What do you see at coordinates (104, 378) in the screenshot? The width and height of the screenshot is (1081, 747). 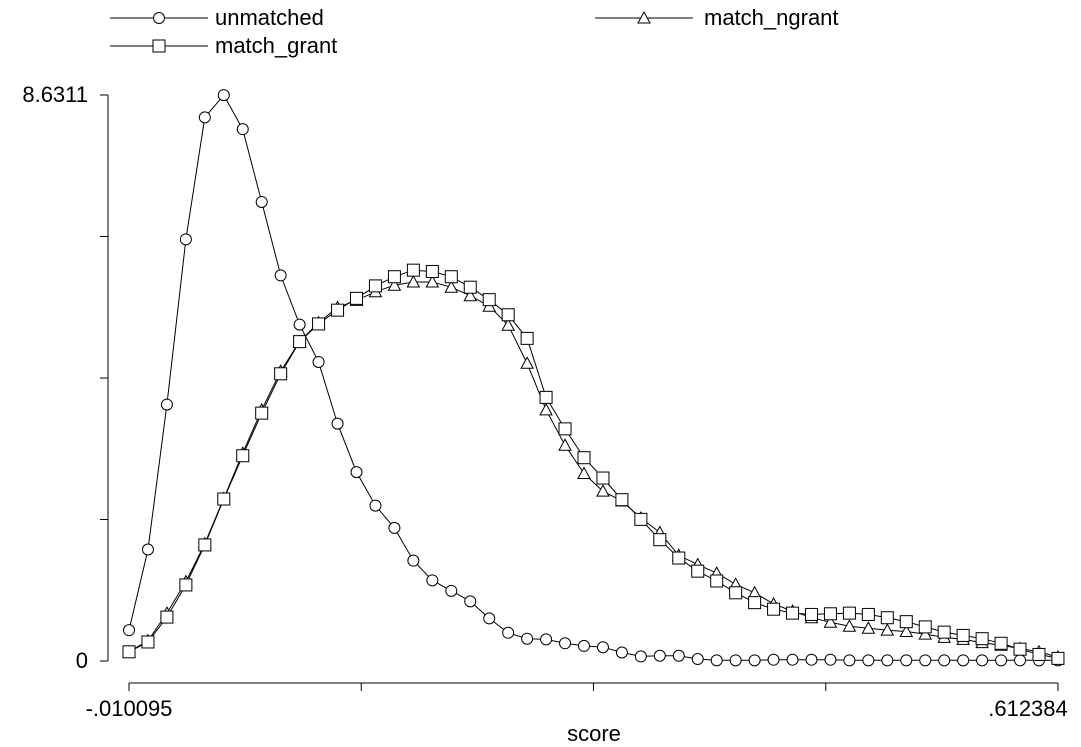 I see `y-ticks` at bounding box center [104, 378].